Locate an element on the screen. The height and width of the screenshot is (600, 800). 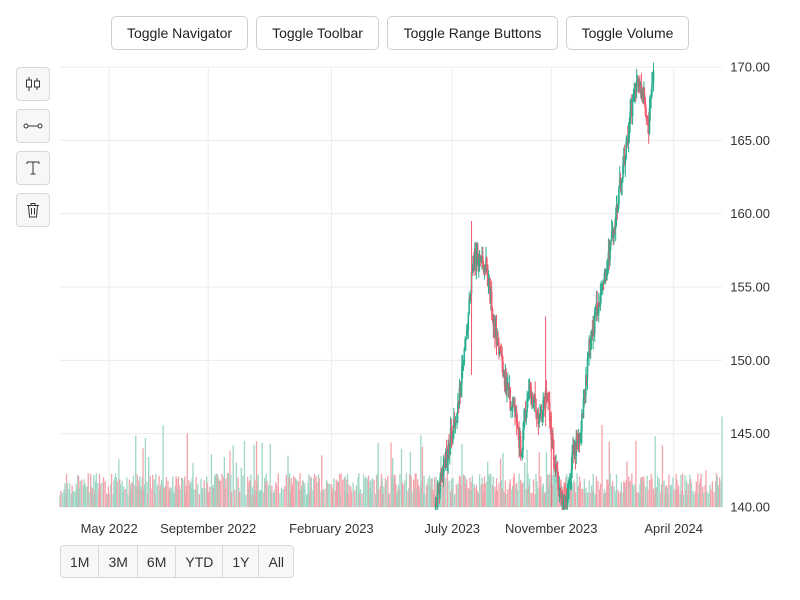
range-button-3m: 3M is located at coordinates (118, 561).